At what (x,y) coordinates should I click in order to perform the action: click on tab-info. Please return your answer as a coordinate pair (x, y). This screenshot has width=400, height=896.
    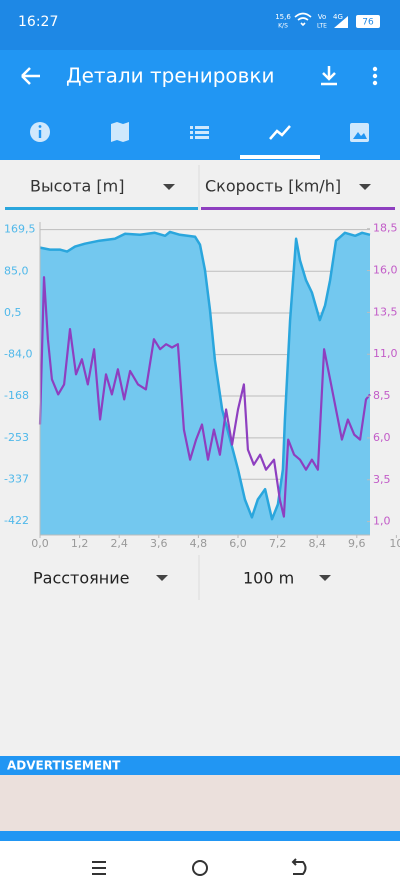
    Looking at the image, I should click on (40, 132).